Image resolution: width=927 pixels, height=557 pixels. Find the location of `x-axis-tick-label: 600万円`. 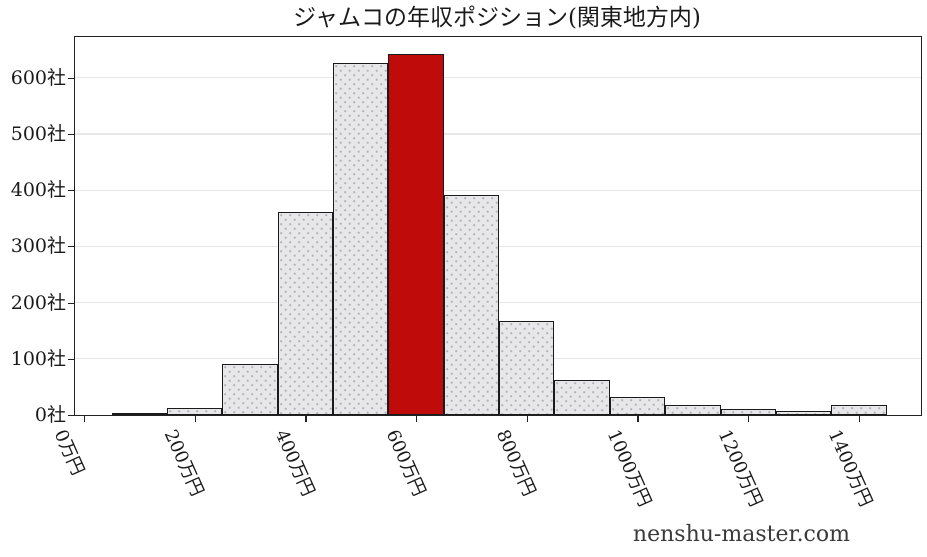

x-axis-tick-label: 600万円 is located at coordinates (405, 463).